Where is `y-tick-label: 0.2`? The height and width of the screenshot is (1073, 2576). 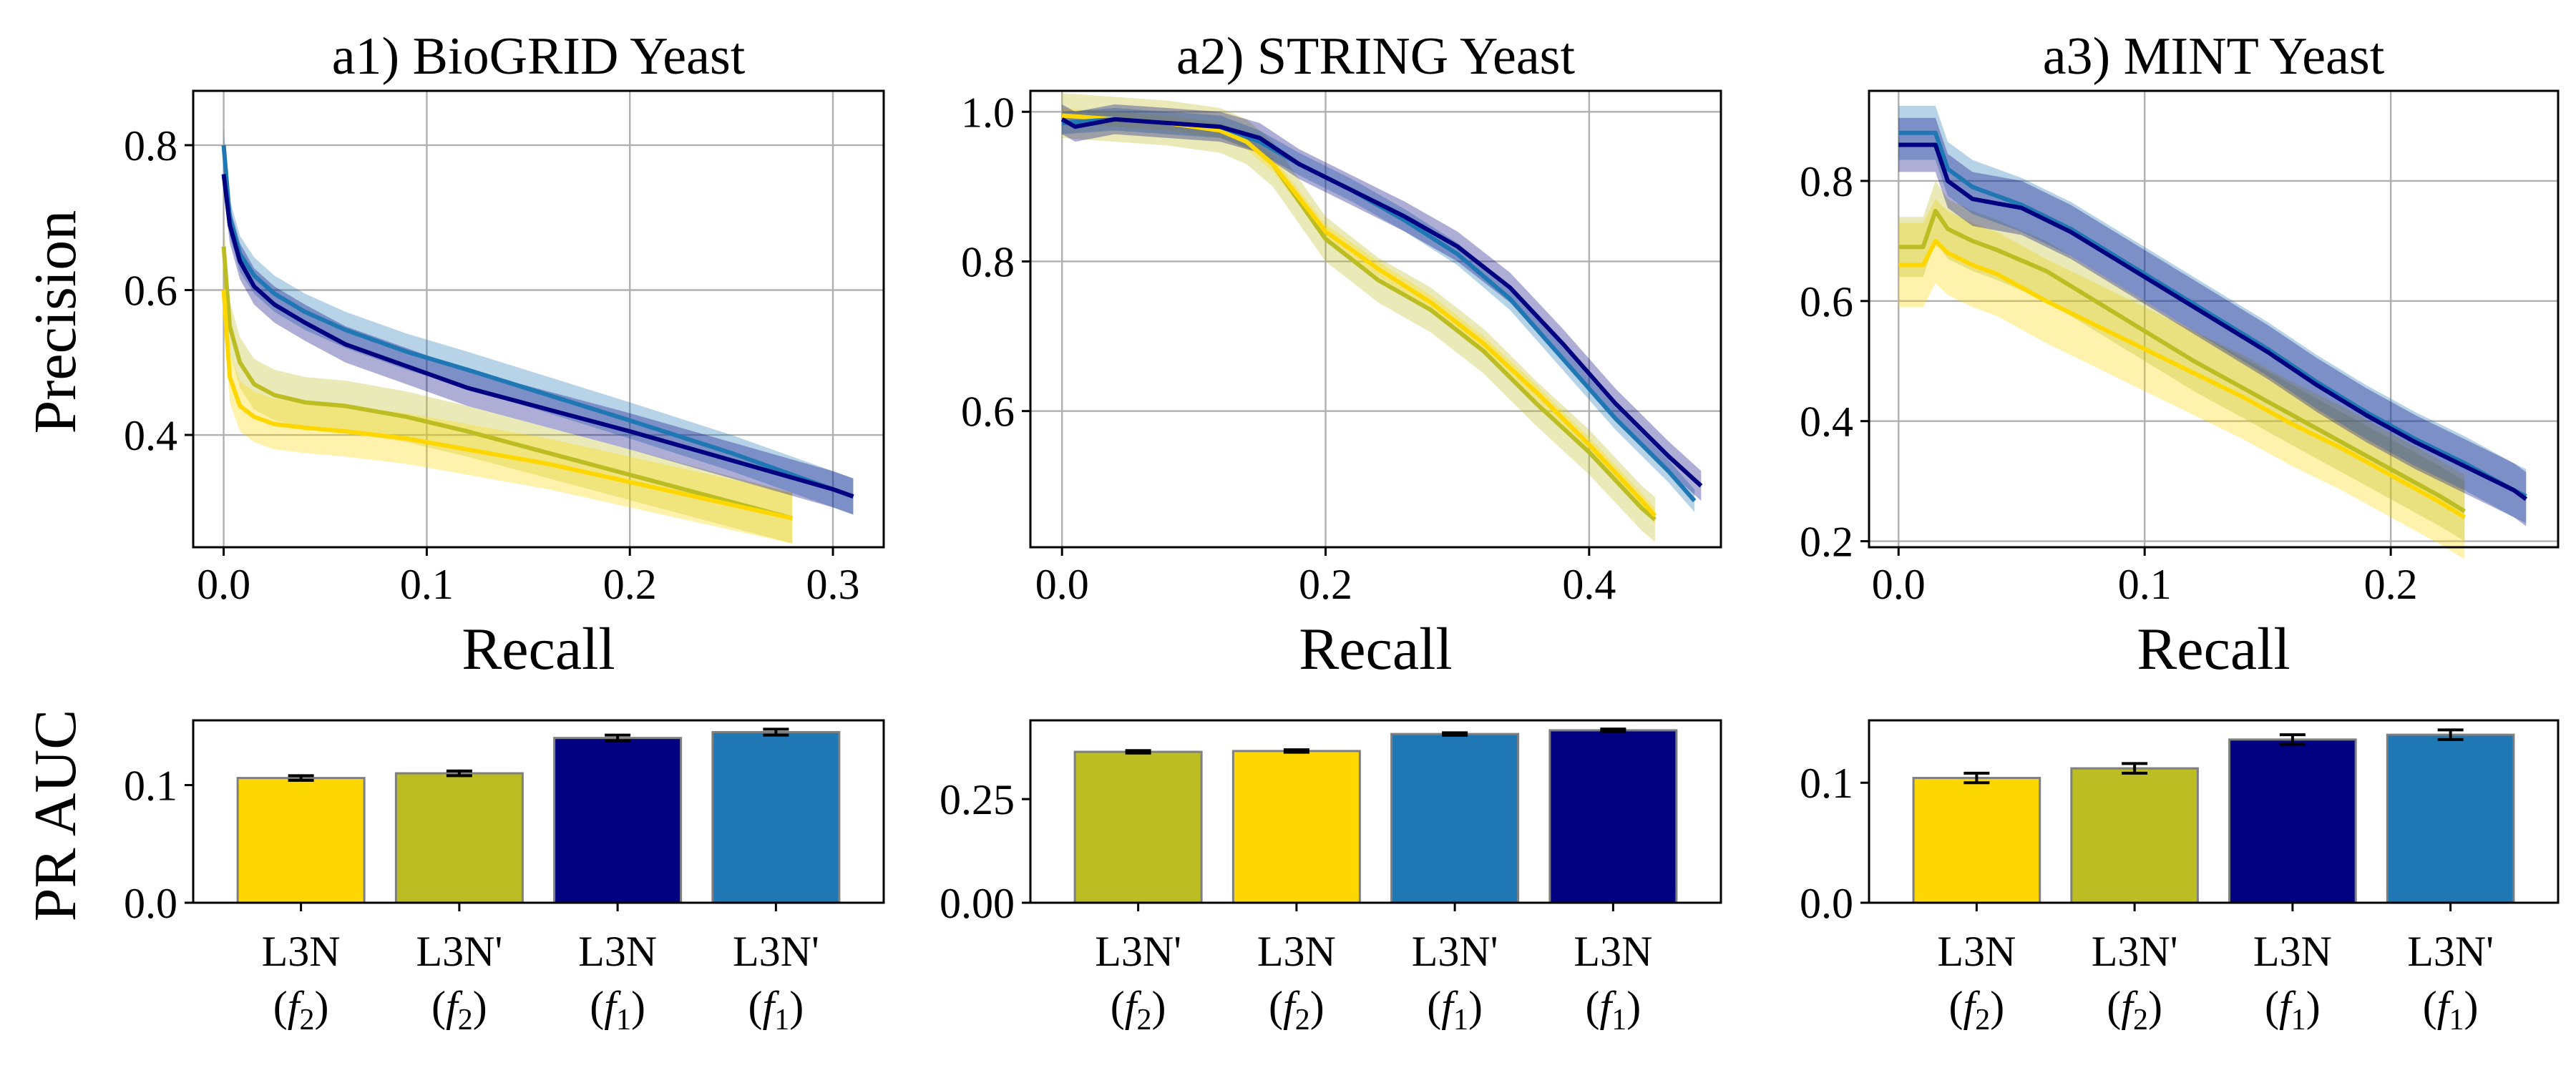 y-tick-label: 0.2 is located at coordinates (1826, 542).